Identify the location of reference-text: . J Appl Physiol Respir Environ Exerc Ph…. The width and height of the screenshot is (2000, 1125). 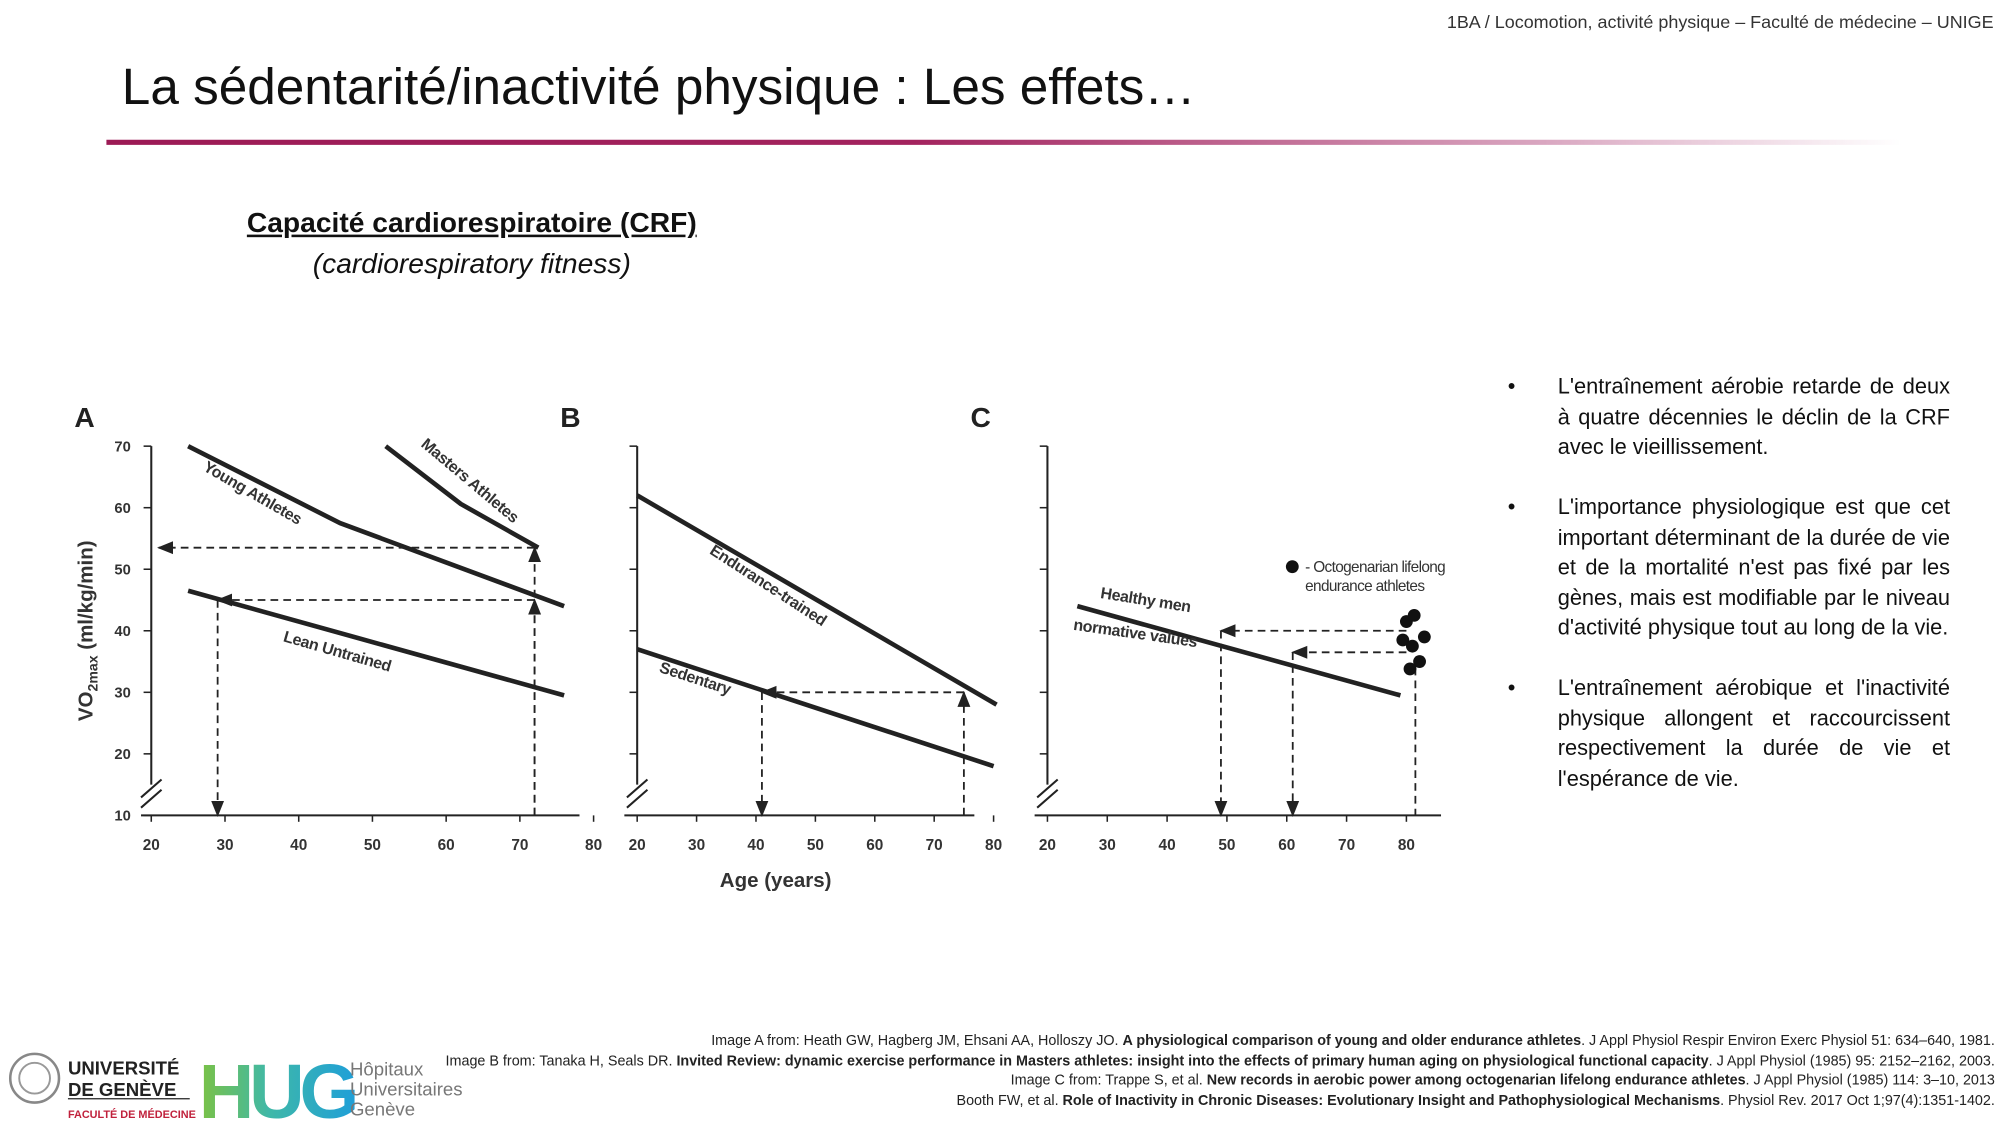
(1788, 1041).